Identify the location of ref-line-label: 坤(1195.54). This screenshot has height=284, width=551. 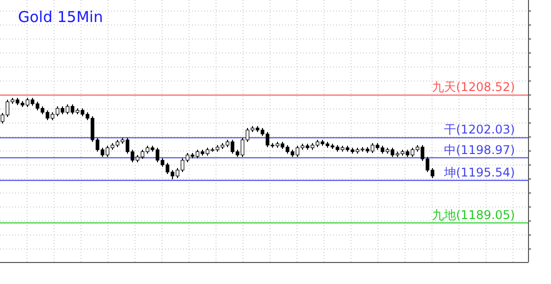
(479, 172).